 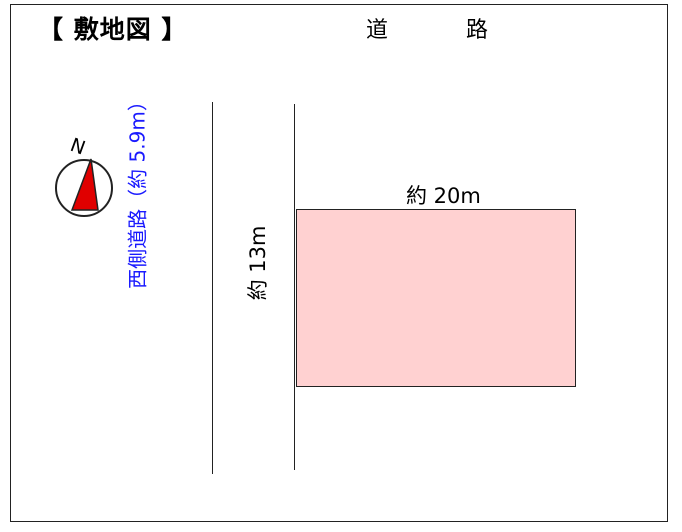 What do you see at coordinates (294, 287) in the screenshot?
I see `west-road-right-edge` at bounding box center [294, 287].